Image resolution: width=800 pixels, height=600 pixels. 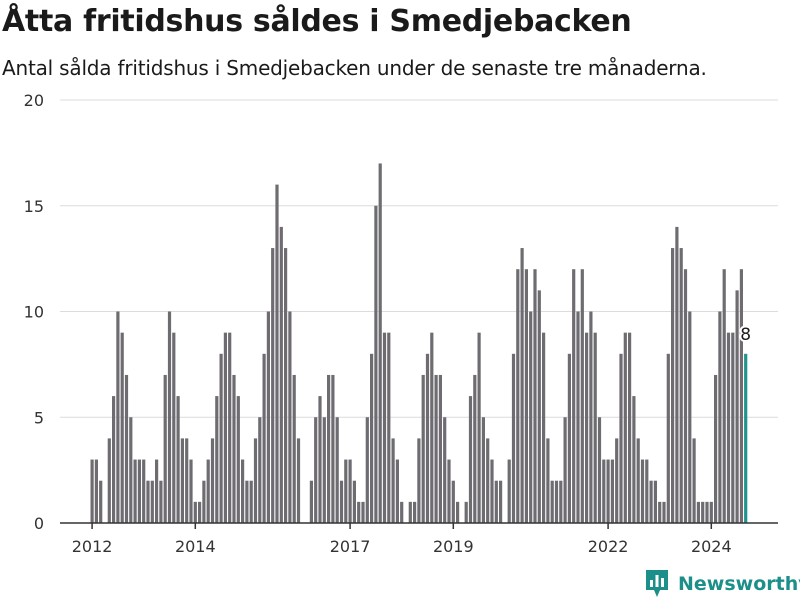 I want to click on y-tick-label: 10, so click(x=34, y=312).